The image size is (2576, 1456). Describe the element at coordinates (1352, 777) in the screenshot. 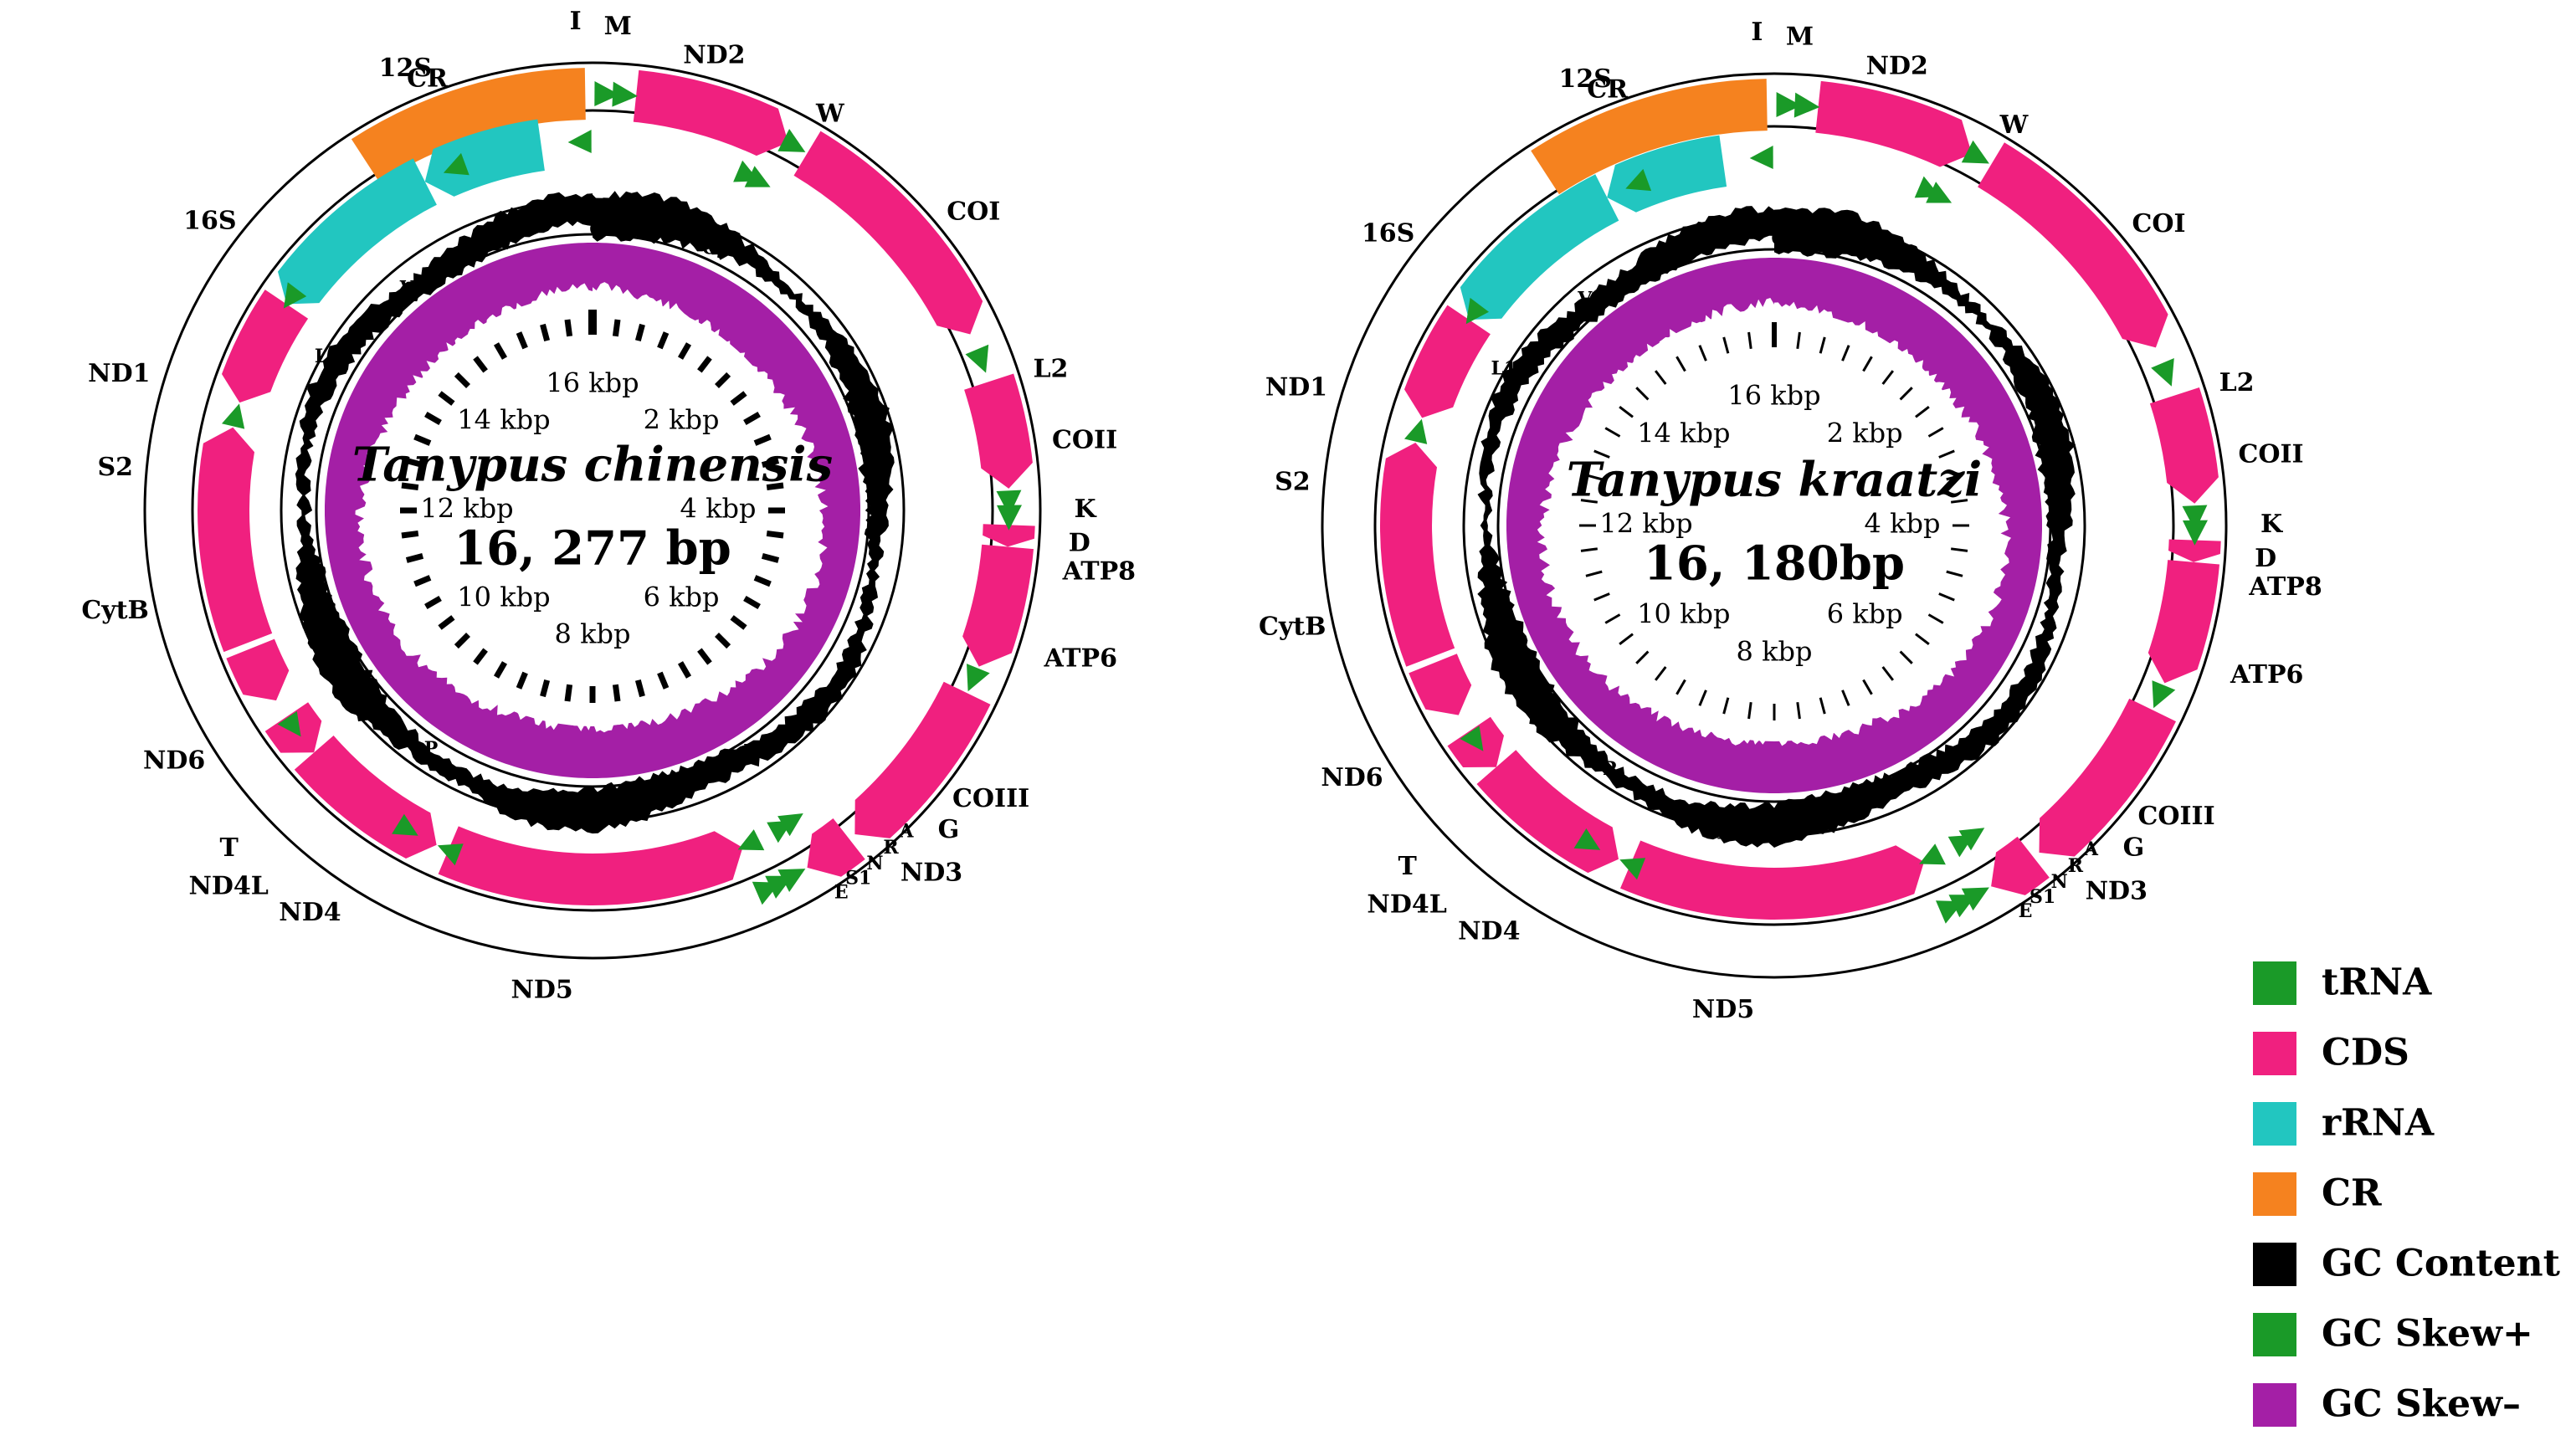

I see `gene-label: ND6` at that location.